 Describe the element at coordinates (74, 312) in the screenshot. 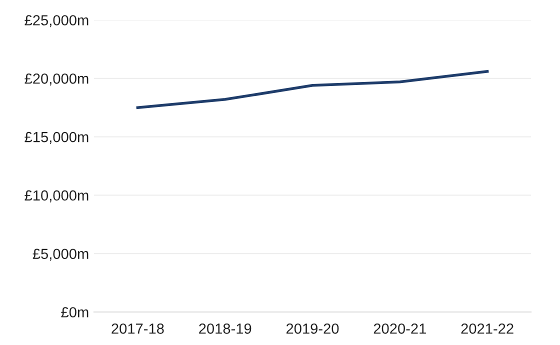

I see `y-tick-label: £0m` at that location.